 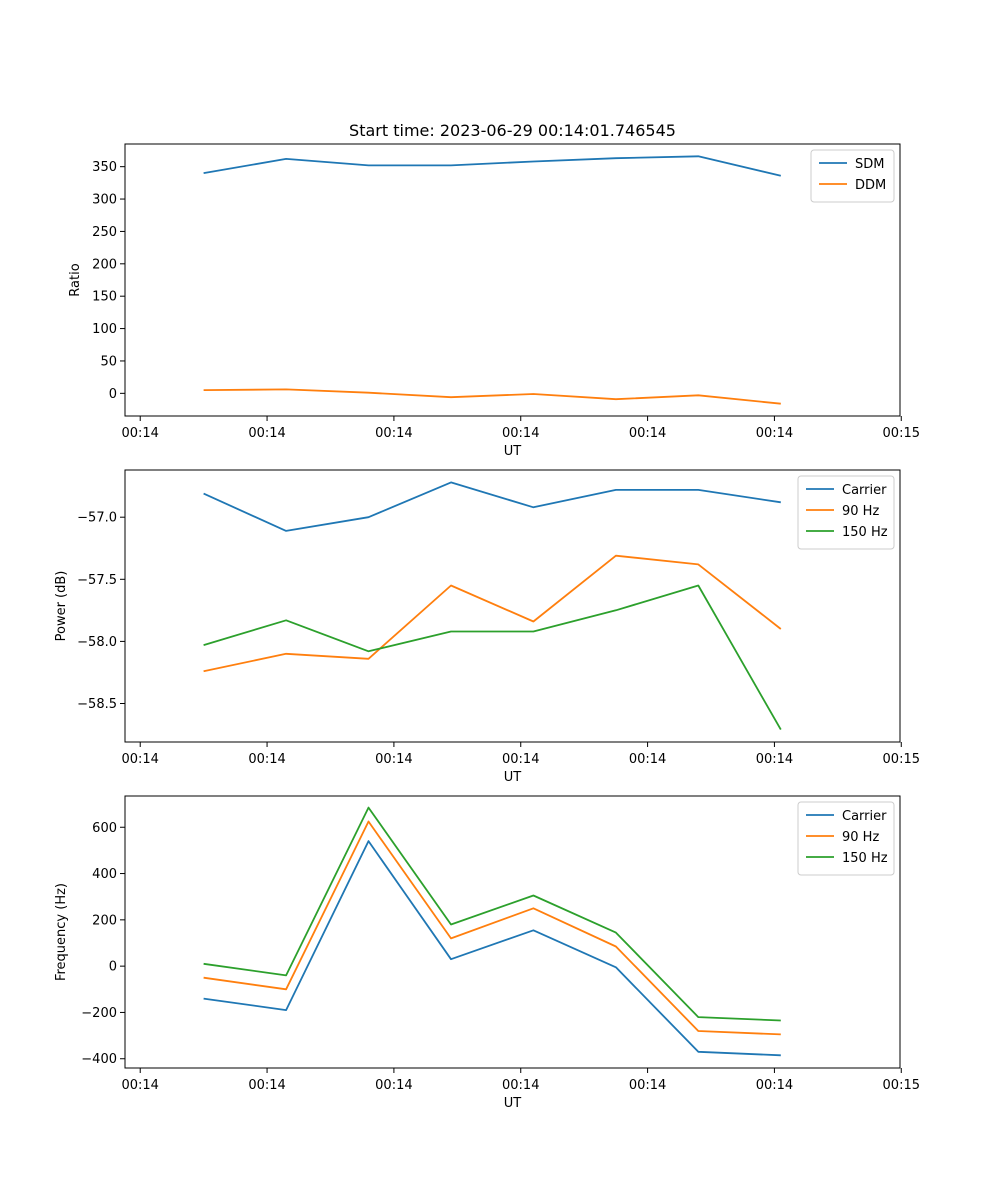 What do you see at coordinates (97, 518) in the screenshot?
I see `y-tick-label: −57.0` at bounding box center [97, 518].